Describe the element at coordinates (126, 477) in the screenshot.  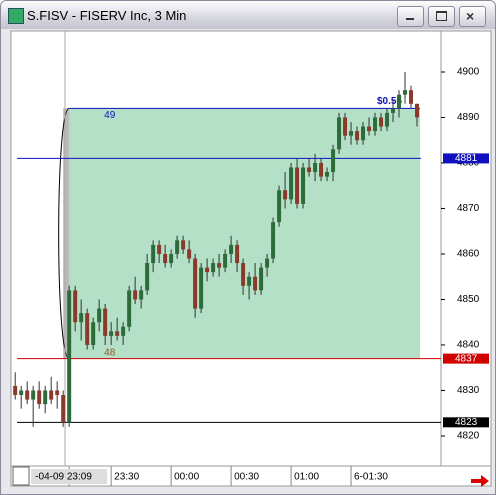
I see `x-tick-label: 23:30` at that location.